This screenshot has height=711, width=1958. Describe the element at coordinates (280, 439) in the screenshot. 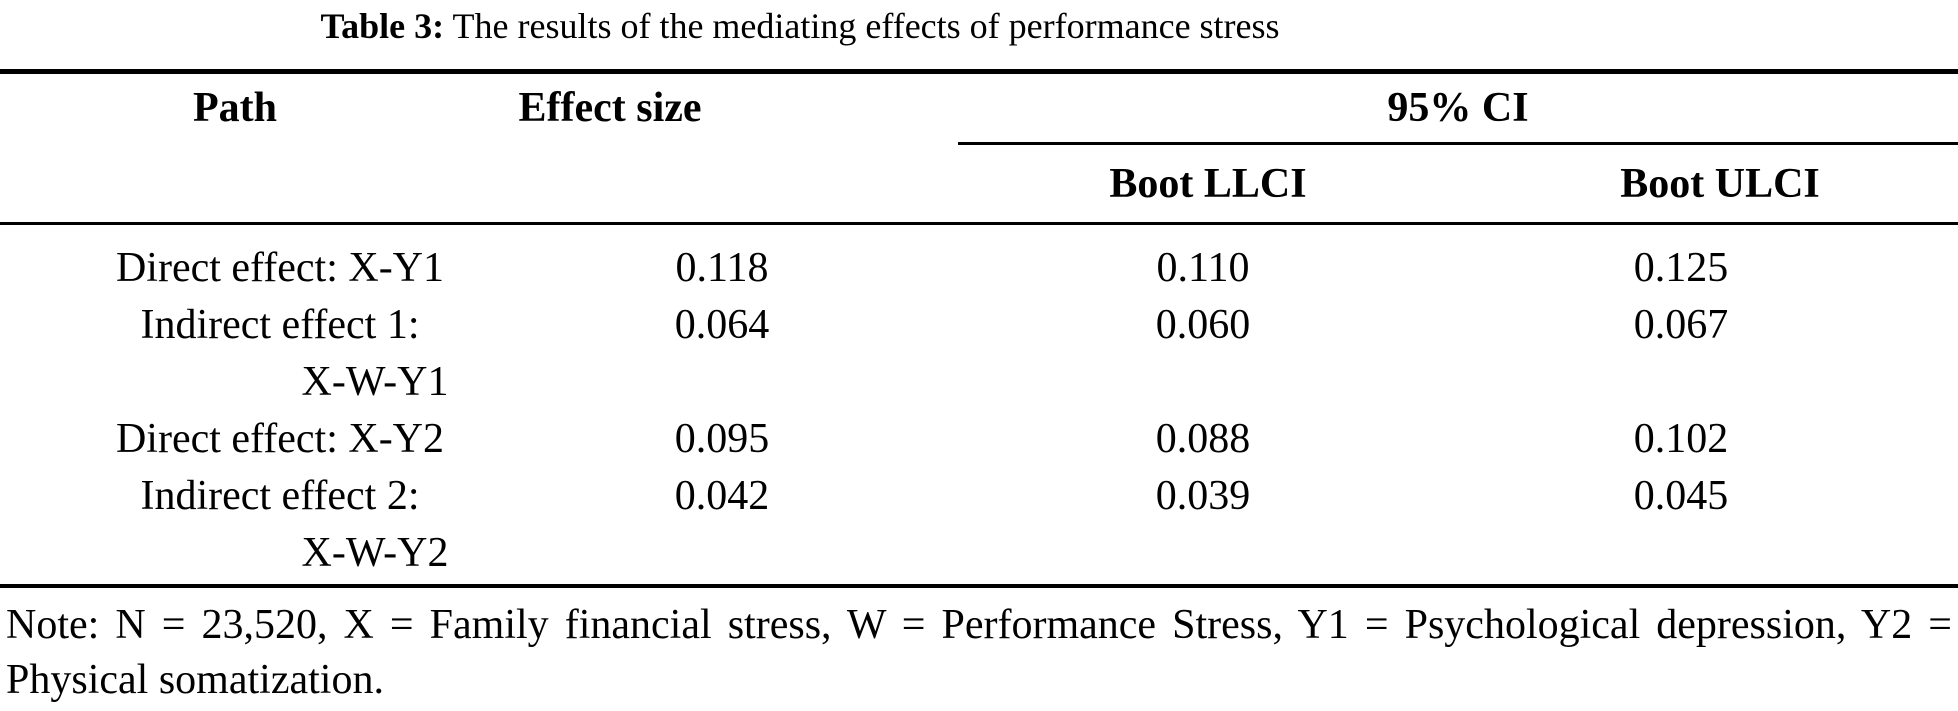

I see `path-cell: Direct effect: X-Y2` at that location.